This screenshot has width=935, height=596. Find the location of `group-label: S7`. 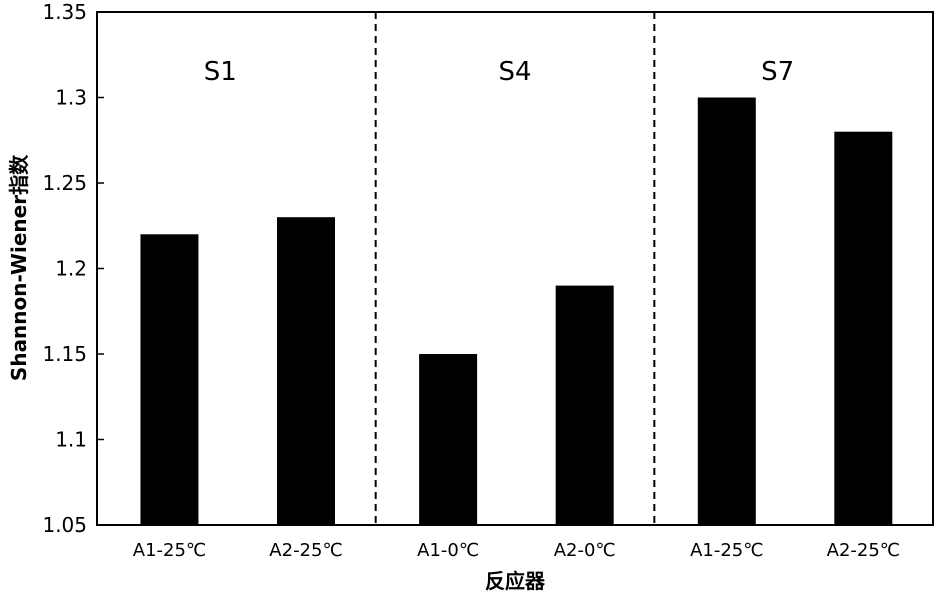

group-label: S7 is located at coordinates (777, 72).